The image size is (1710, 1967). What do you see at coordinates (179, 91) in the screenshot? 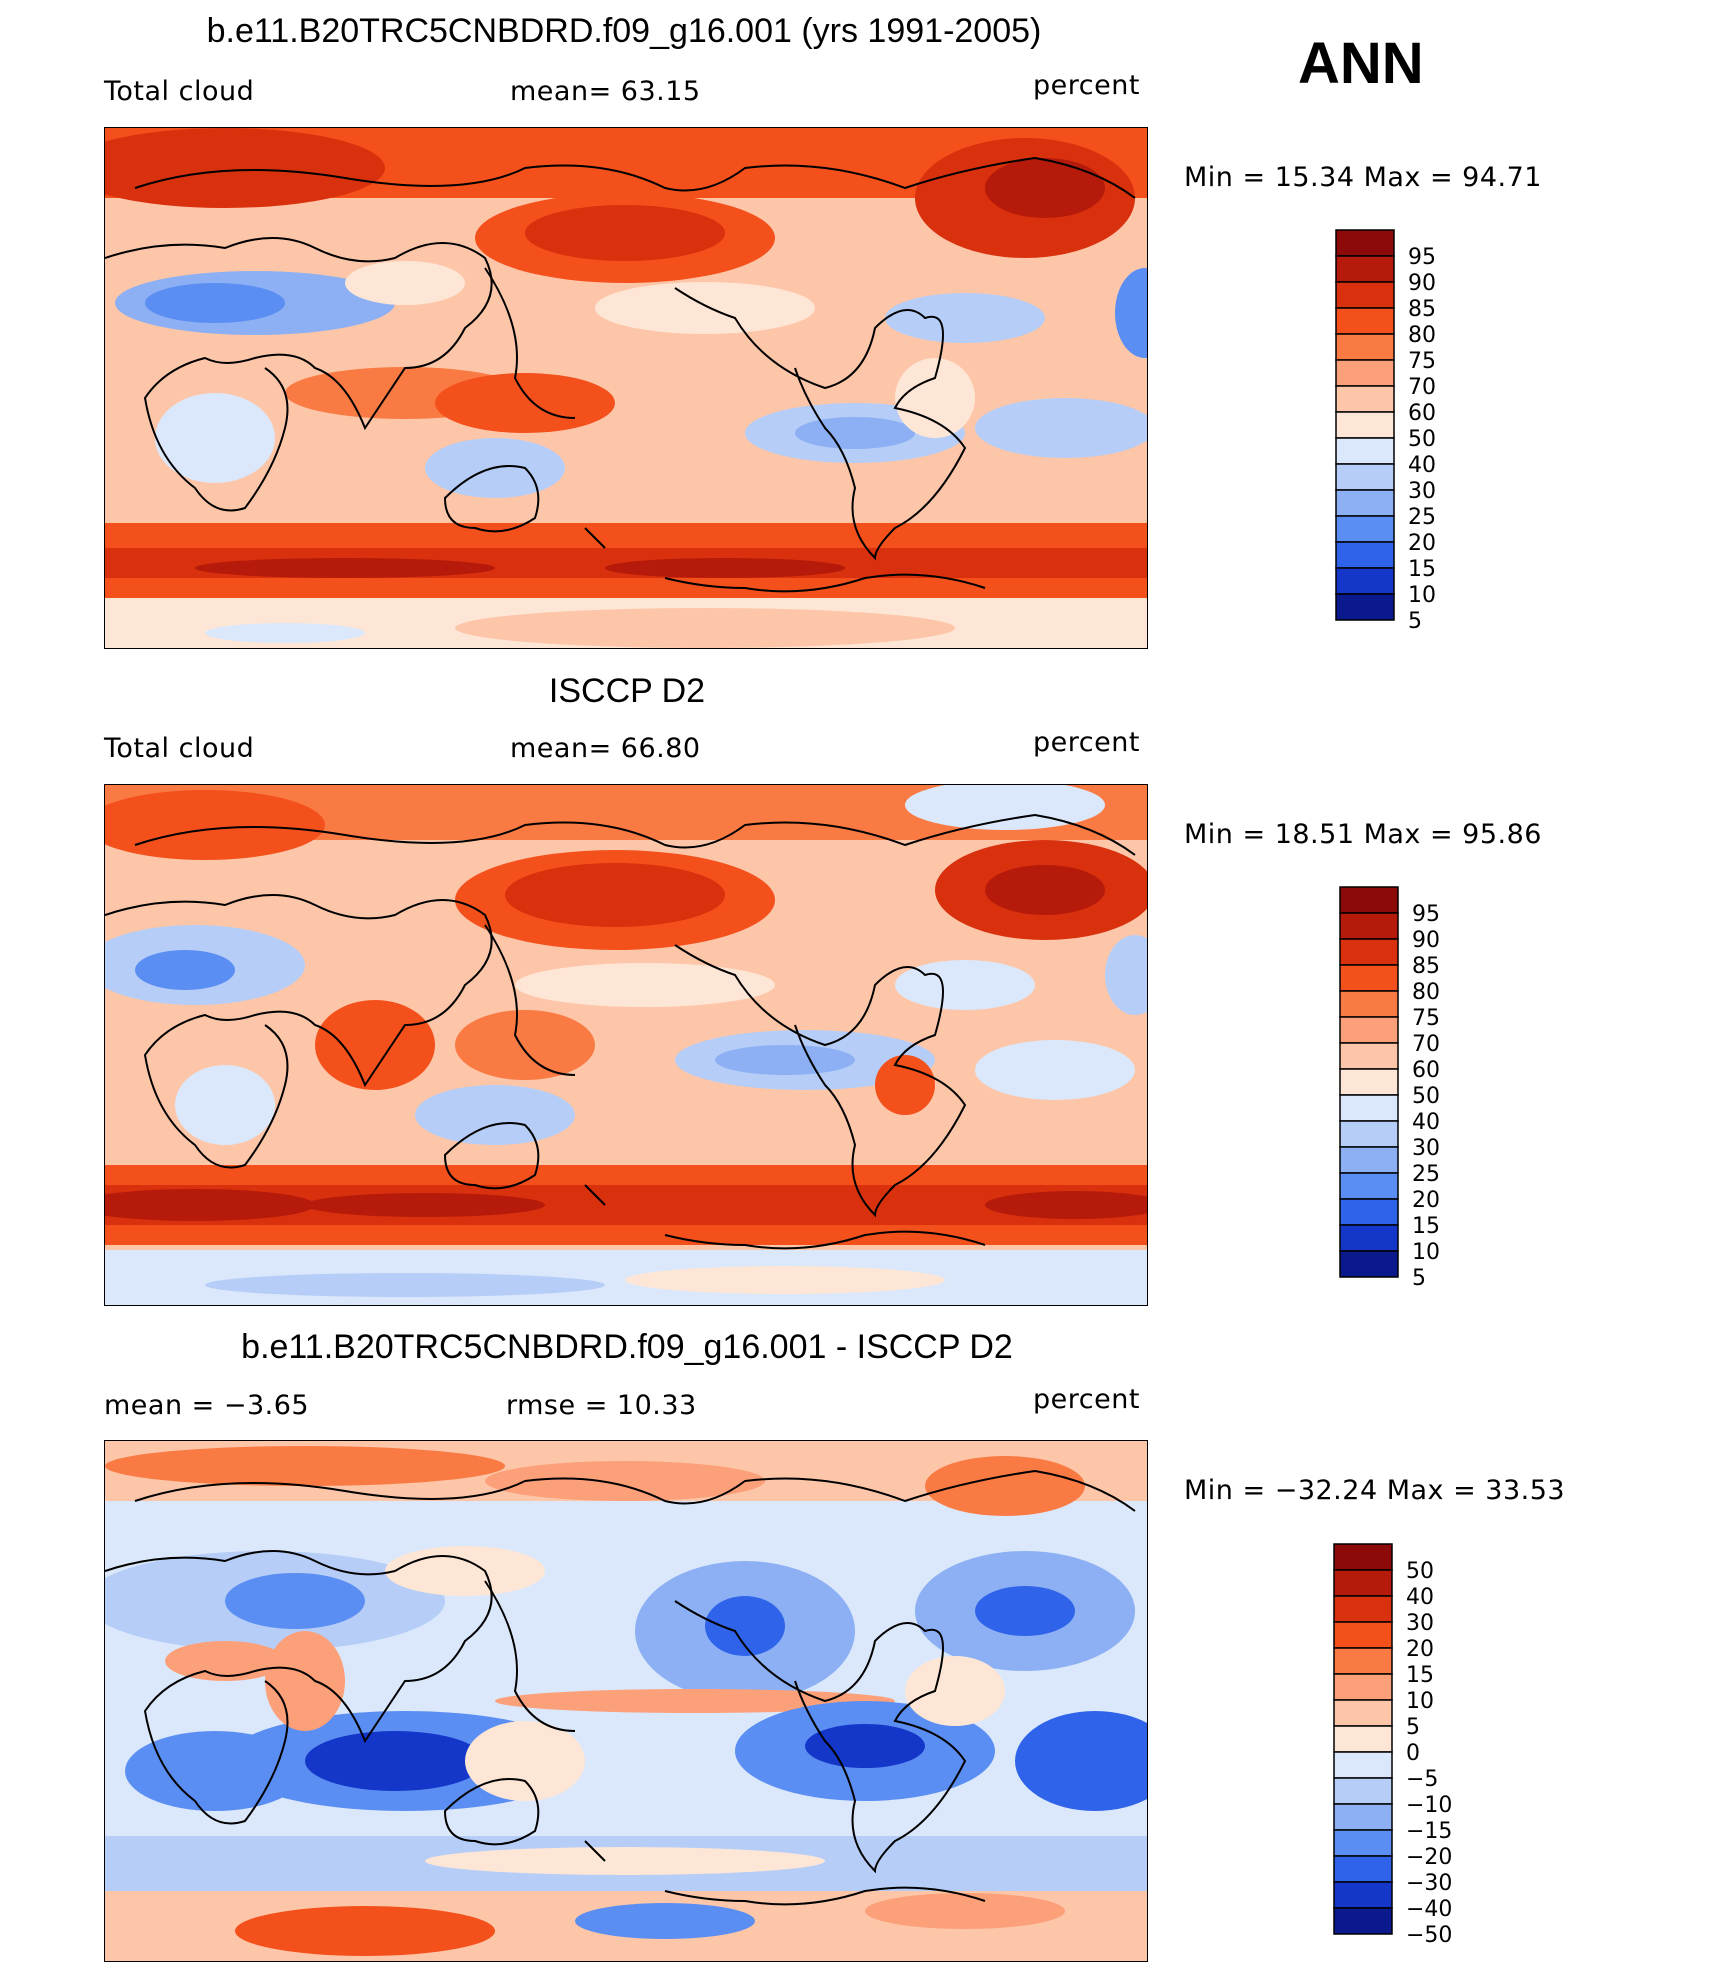
I see `panel-1-variable-label: Total cloud` at bounding box center [179, 91].